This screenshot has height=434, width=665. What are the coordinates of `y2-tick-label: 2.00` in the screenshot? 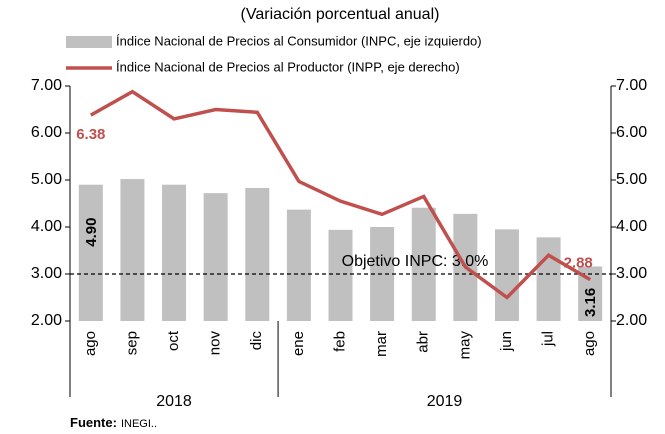 It's located at (631, 320).